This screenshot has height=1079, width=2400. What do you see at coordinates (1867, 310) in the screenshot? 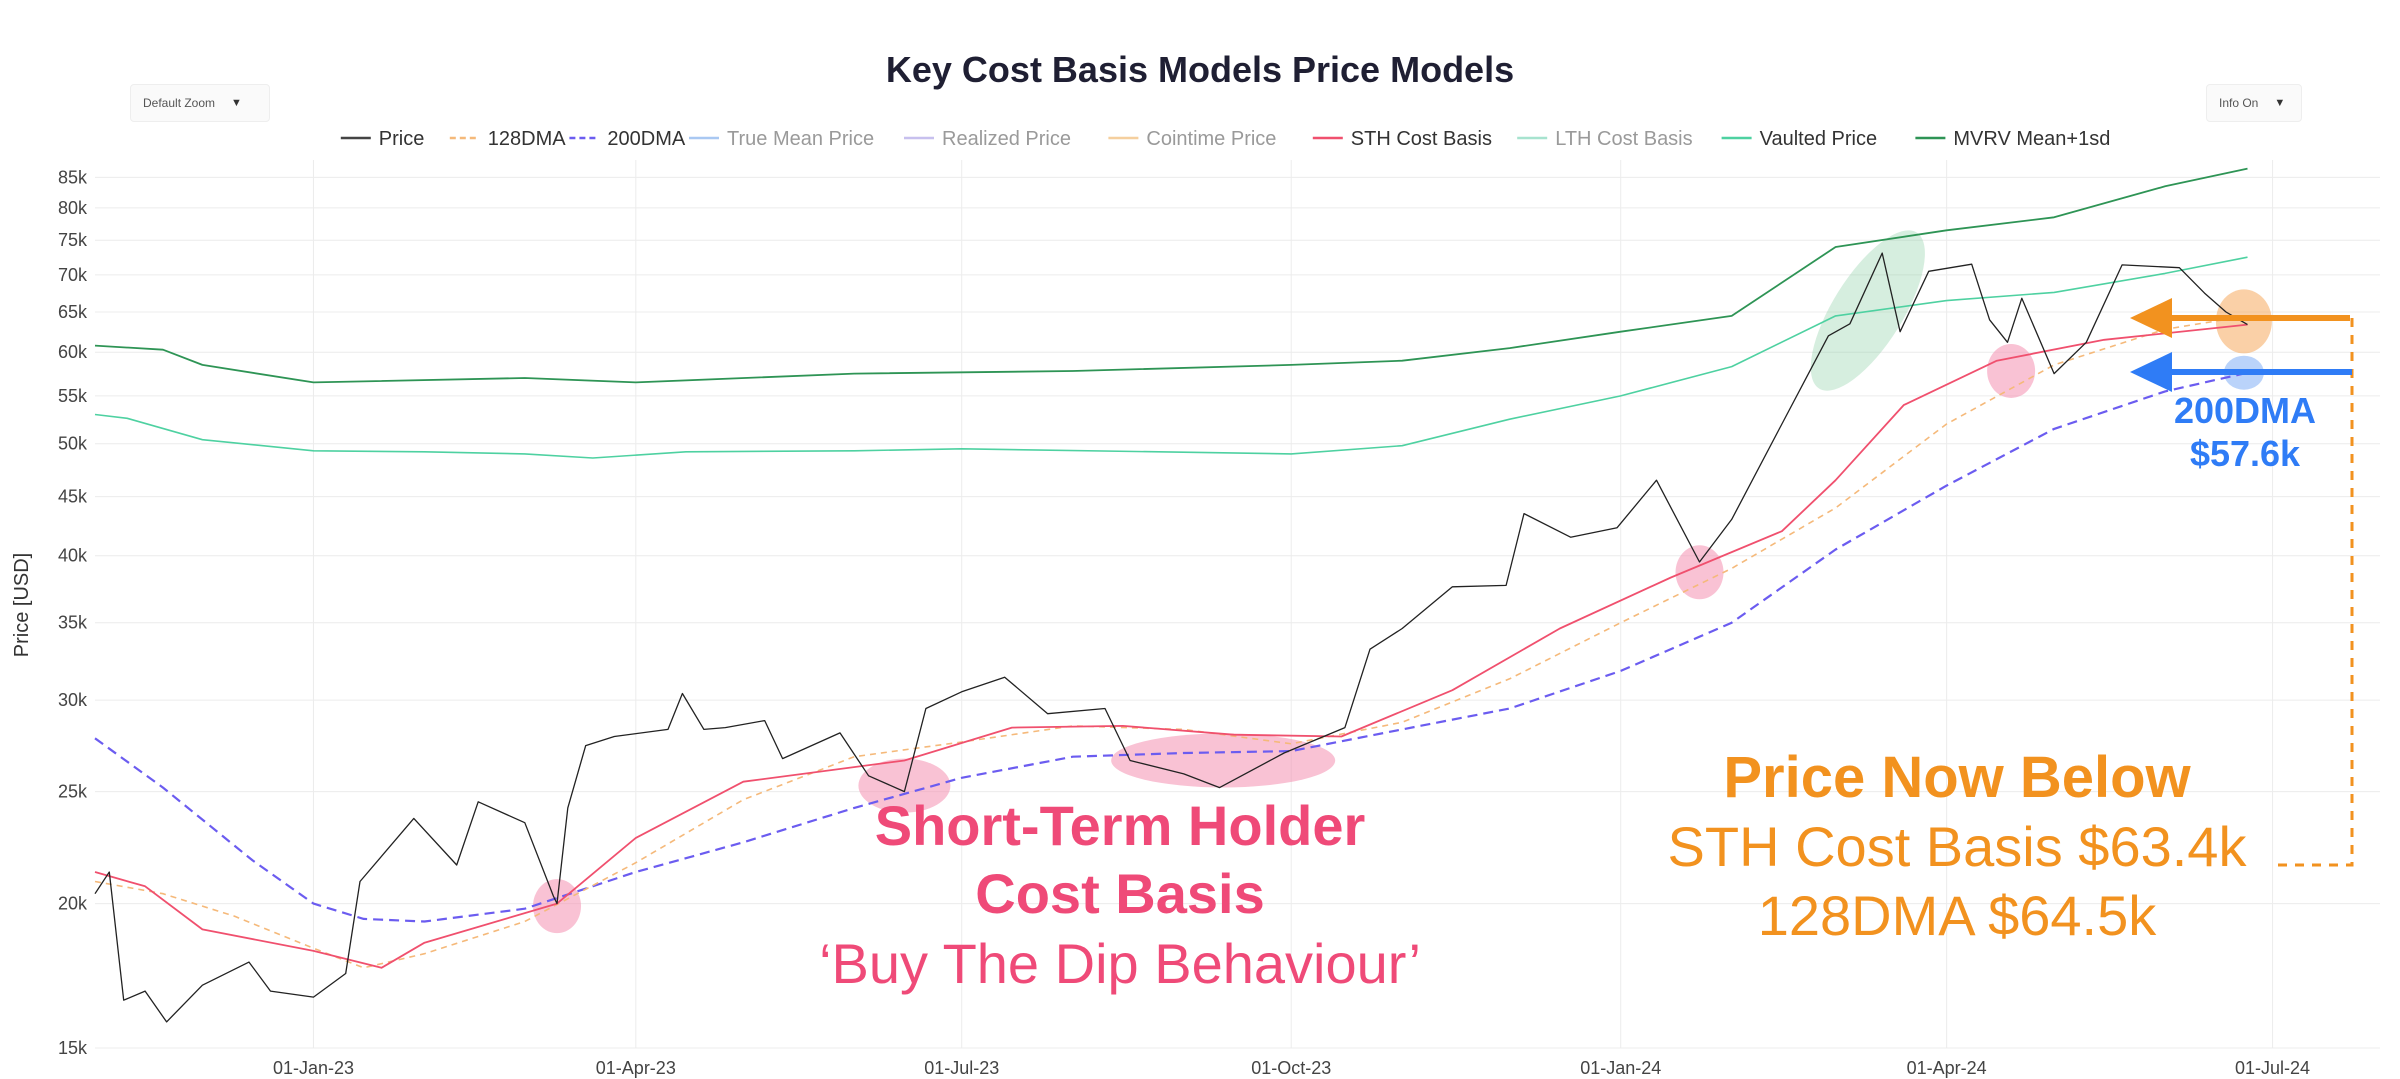
I see `green-highlight-circle` at bounding box center [1867, 310].